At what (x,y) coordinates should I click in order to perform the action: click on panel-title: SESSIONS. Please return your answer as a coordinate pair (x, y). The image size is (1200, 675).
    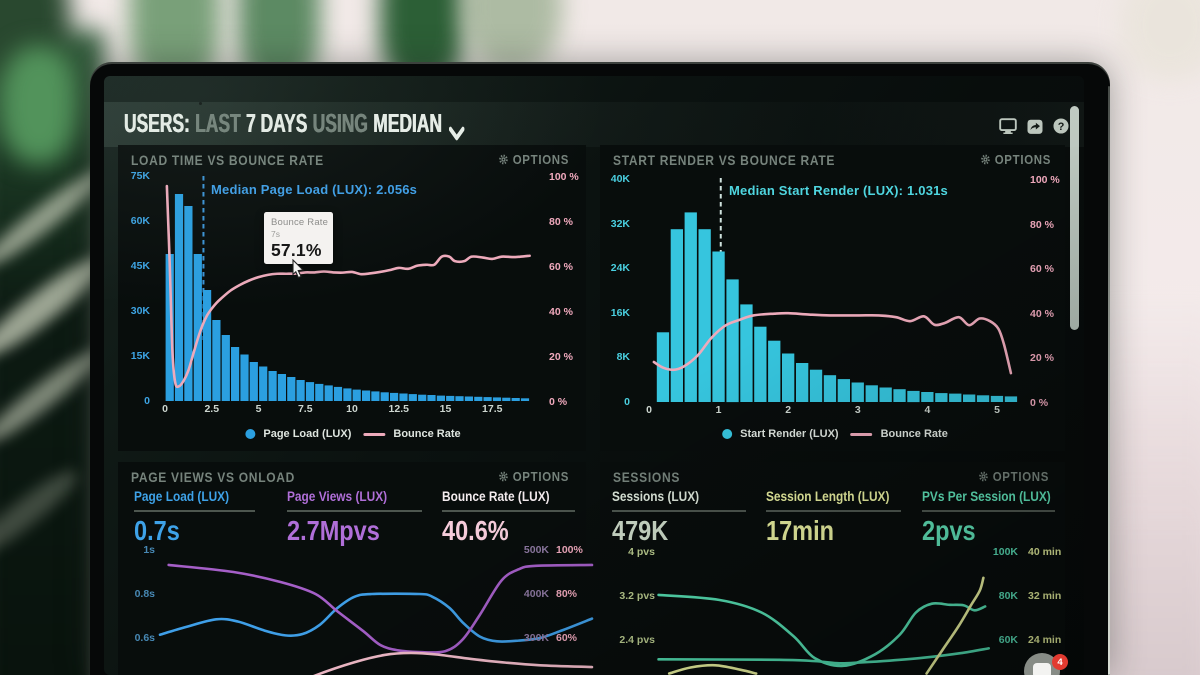
    Looking at the image, I should click on (647, 477).